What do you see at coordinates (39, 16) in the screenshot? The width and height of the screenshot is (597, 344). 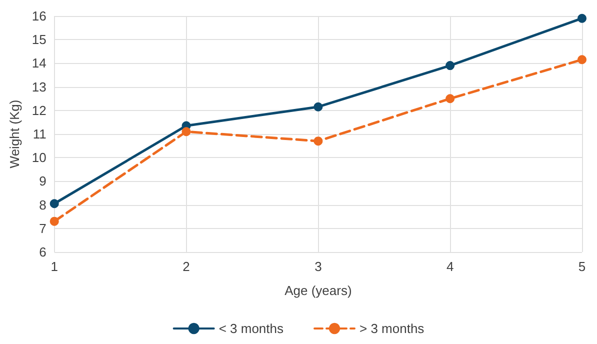 I see `y-tick-label: 16` at bounding box center [39, 16].